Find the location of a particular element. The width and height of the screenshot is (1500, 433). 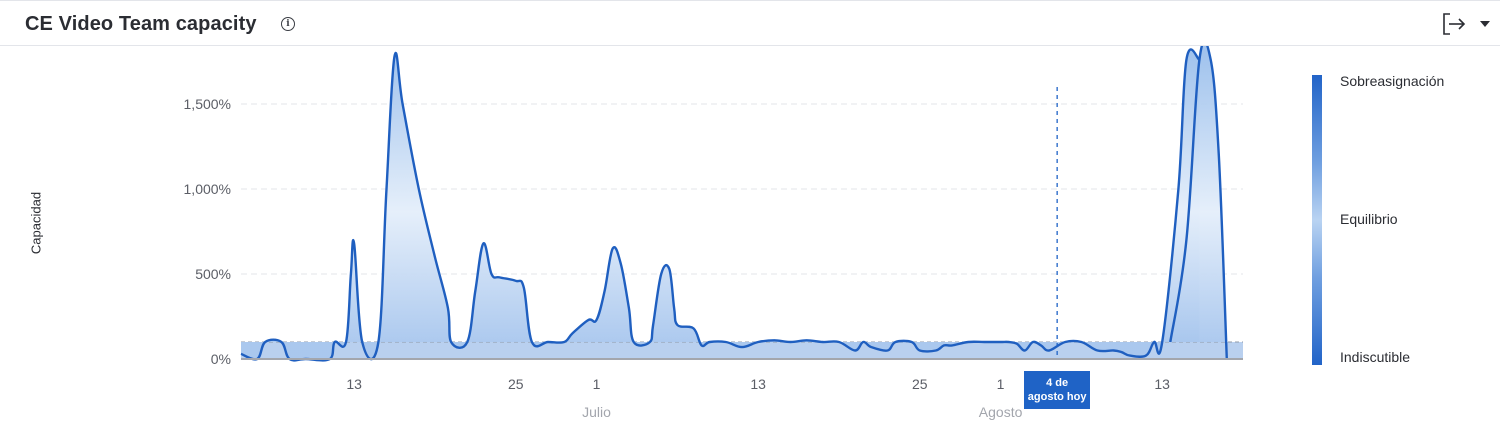

caret-down-icon is located at coordinates (1485, 24).